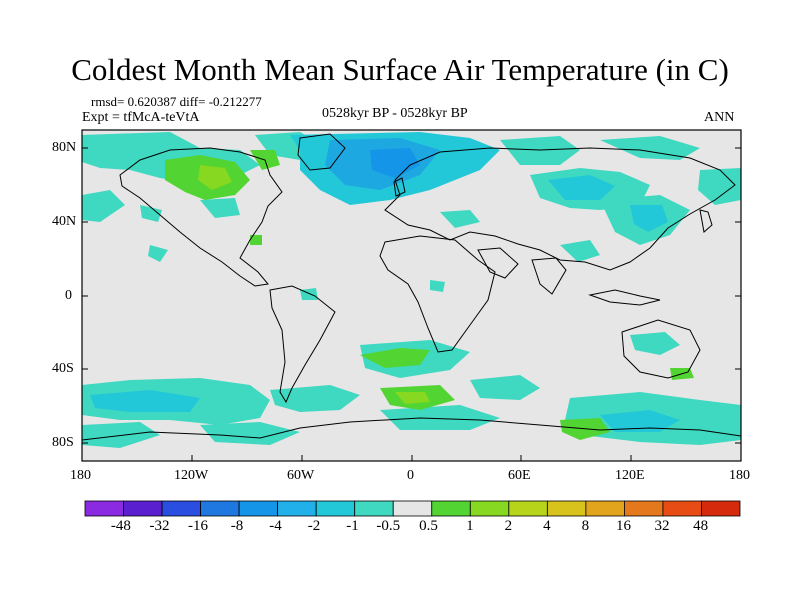  I want to click on uk-outline, so click(399, 187).